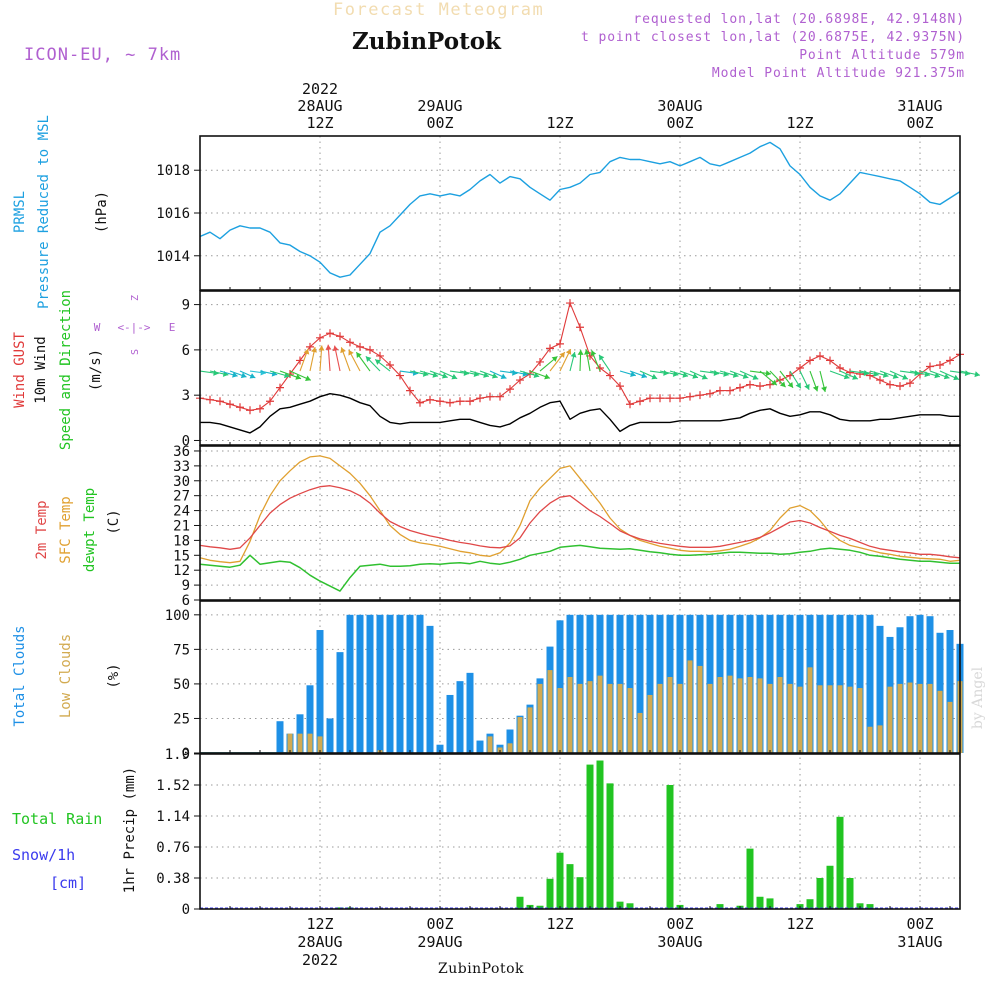 This screenshot has height=1000, width=1000. I want to click on label-ms: (m/s), so click(96, 370).